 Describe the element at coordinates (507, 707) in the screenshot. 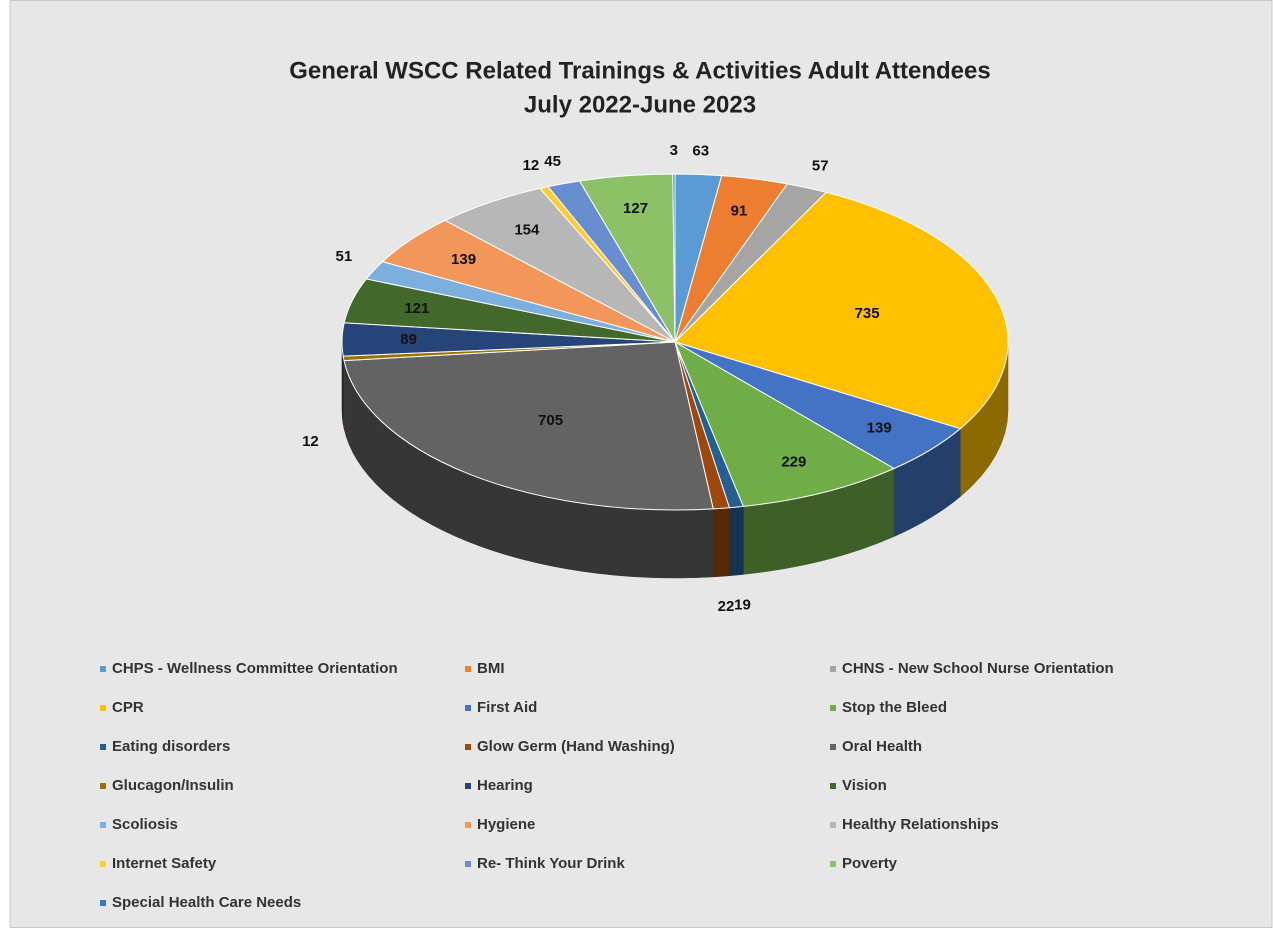

I see `legend-label: First Aid` at that location.